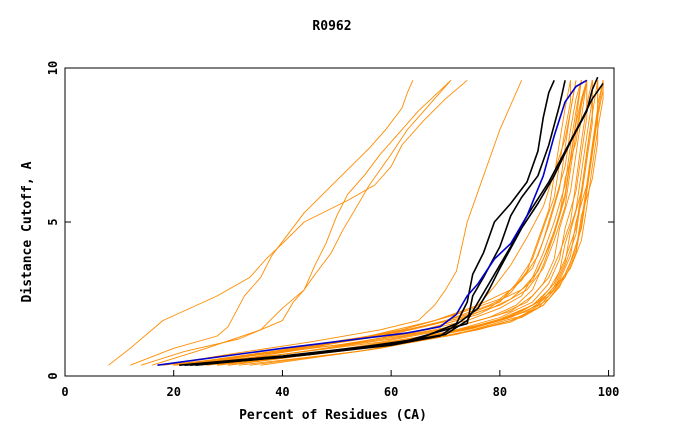 Image resolution: width=680 pixels, height=440 pixels. Describe the element at coordinates (53, 68) in the screenshot. I see `y-tick-label-2: 10` at that location.